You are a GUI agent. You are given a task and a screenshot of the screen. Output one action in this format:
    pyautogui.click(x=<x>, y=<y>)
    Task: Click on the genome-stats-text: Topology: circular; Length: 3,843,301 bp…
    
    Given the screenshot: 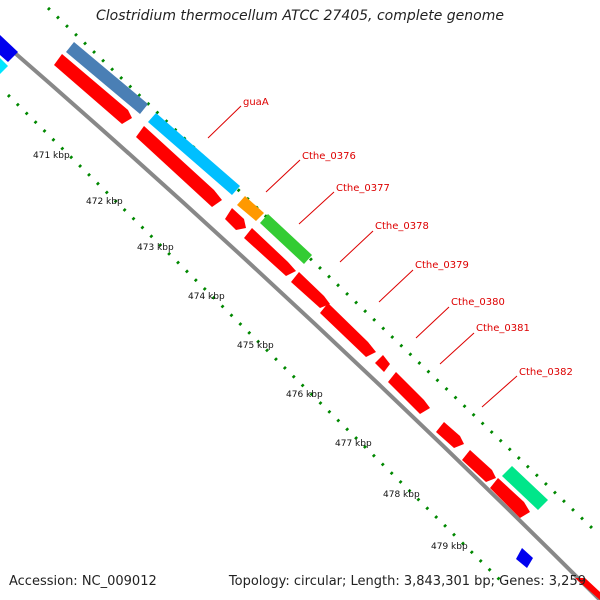 What is the action you would take?
    pyautogui.click(x=407, y=581)
    